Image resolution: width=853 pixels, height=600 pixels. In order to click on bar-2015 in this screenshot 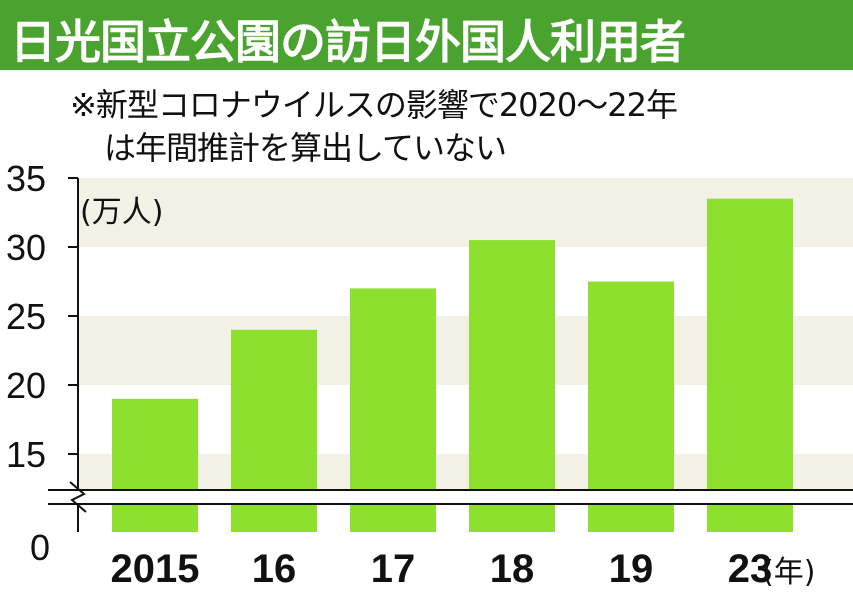, I will do `click(155, 465)`.